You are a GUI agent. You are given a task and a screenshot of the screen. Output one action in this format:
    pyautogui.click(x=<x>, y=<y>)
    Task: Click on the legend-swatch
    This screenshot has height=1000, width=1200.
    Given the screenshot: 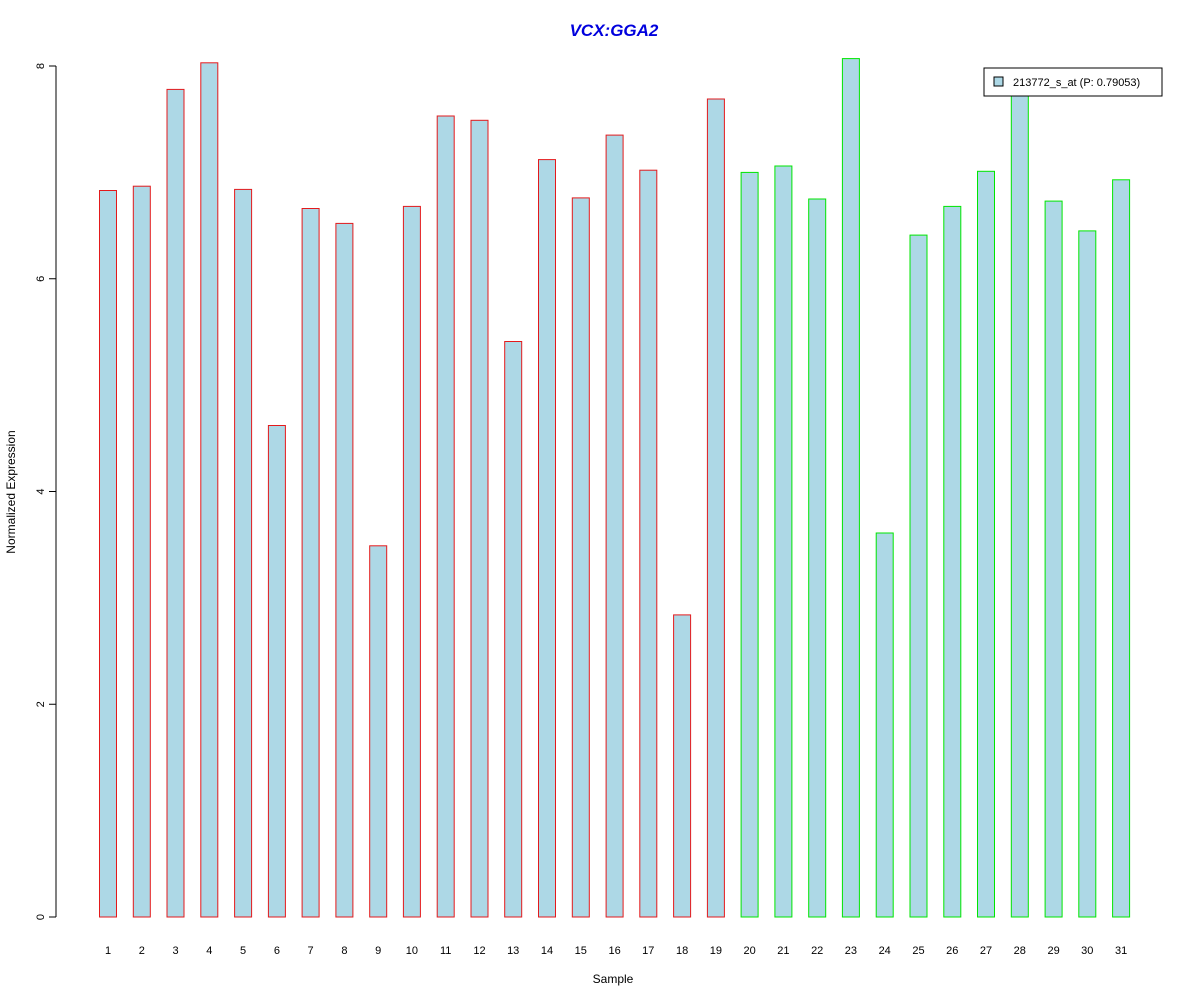 What is the action you would take?
    pyautogui.click(x=998, y=81)
    